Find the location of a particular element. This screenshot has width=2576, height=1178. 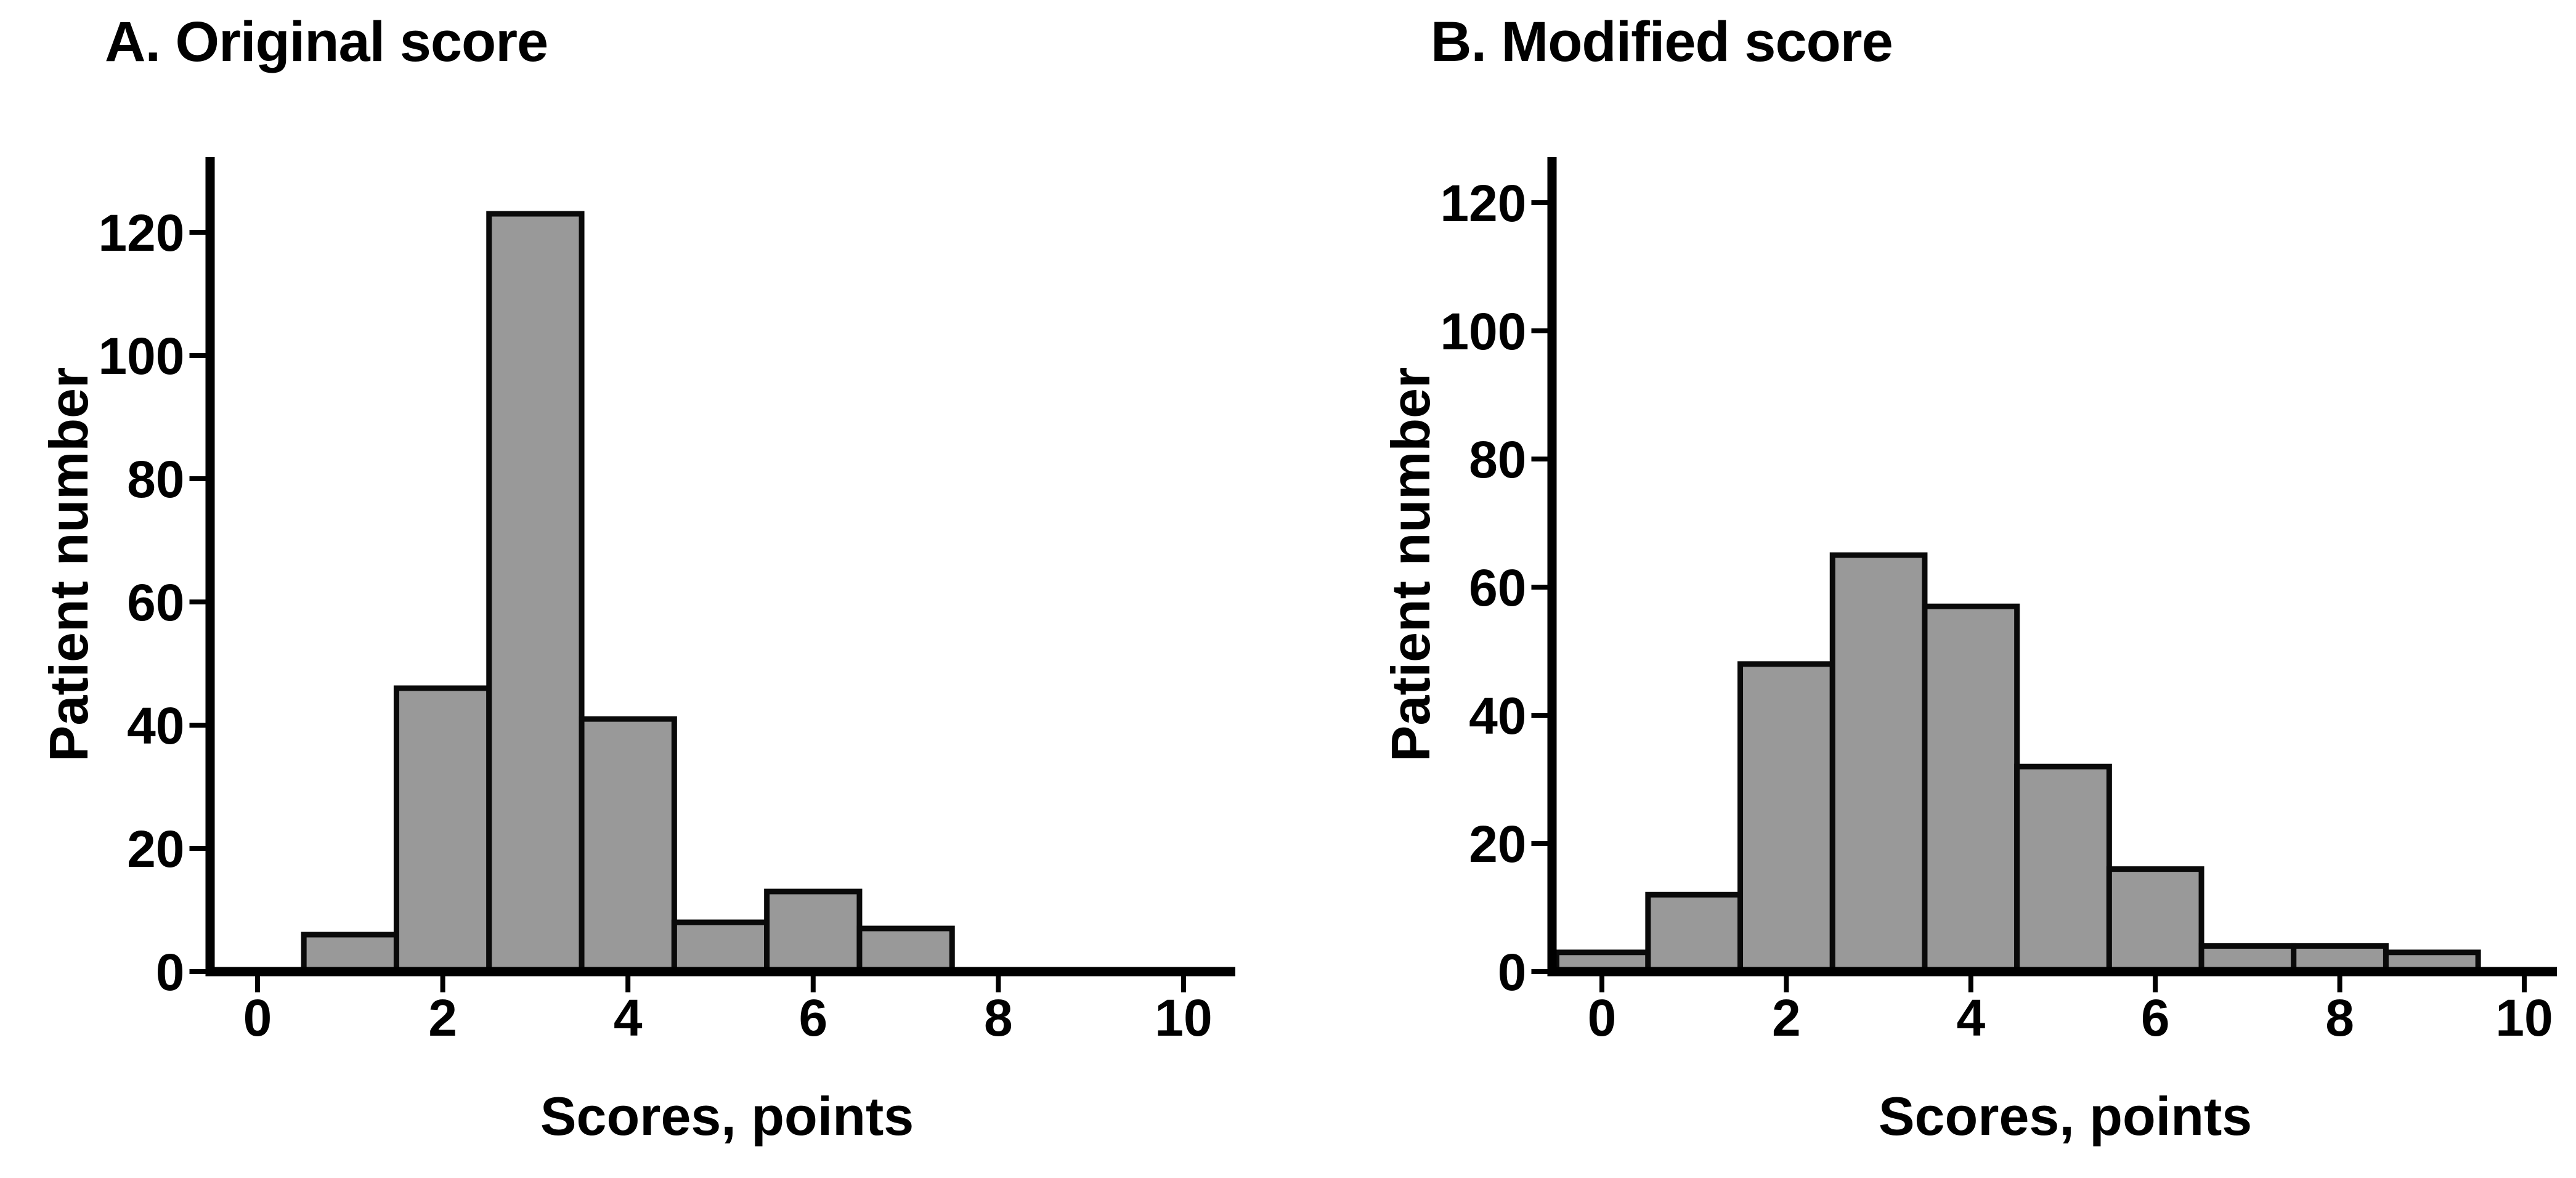

panel-a-x-axis-label: Scores, points is located at coordinates (727, 1116).